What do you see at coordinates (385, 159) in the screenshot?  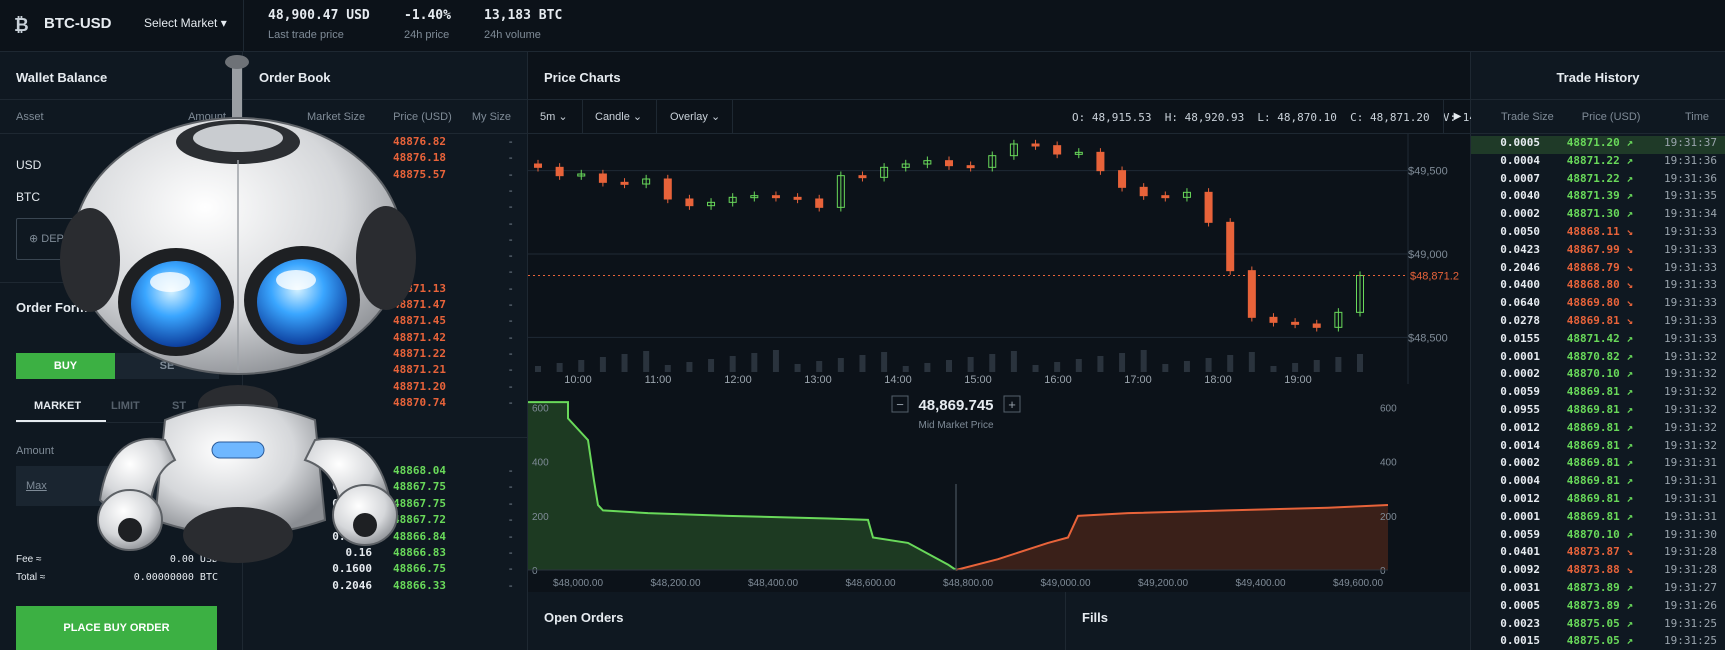 I see `order-book-ask-row: 48876.18 -` at bounding box center [385, 159].